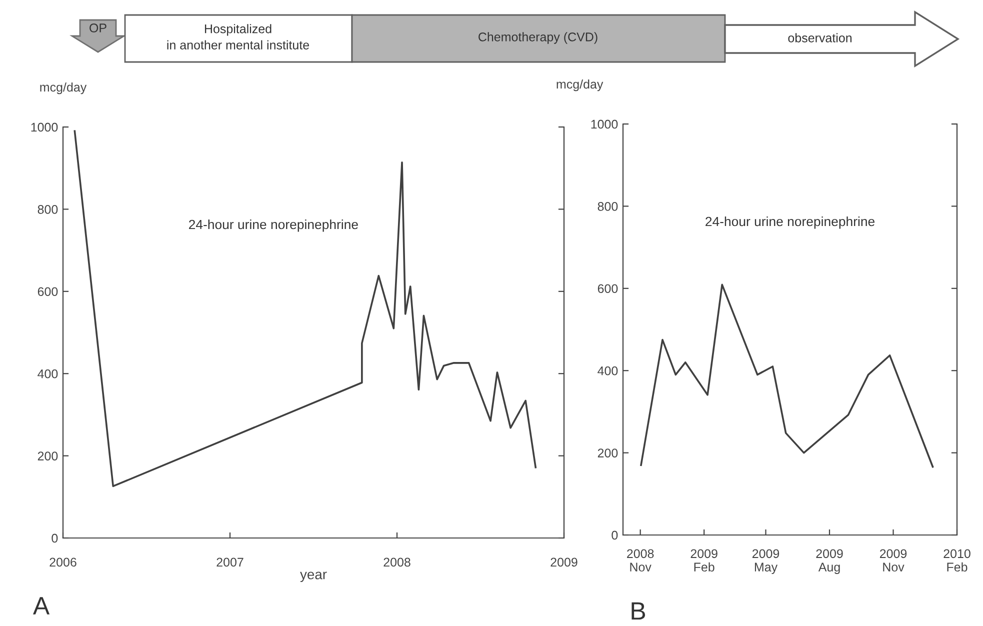 This screenshot has height=626, width=983. What do you see at coordinates (41, 605) in the screenshot?
I see `text: A` at bounding box center [41, 605].